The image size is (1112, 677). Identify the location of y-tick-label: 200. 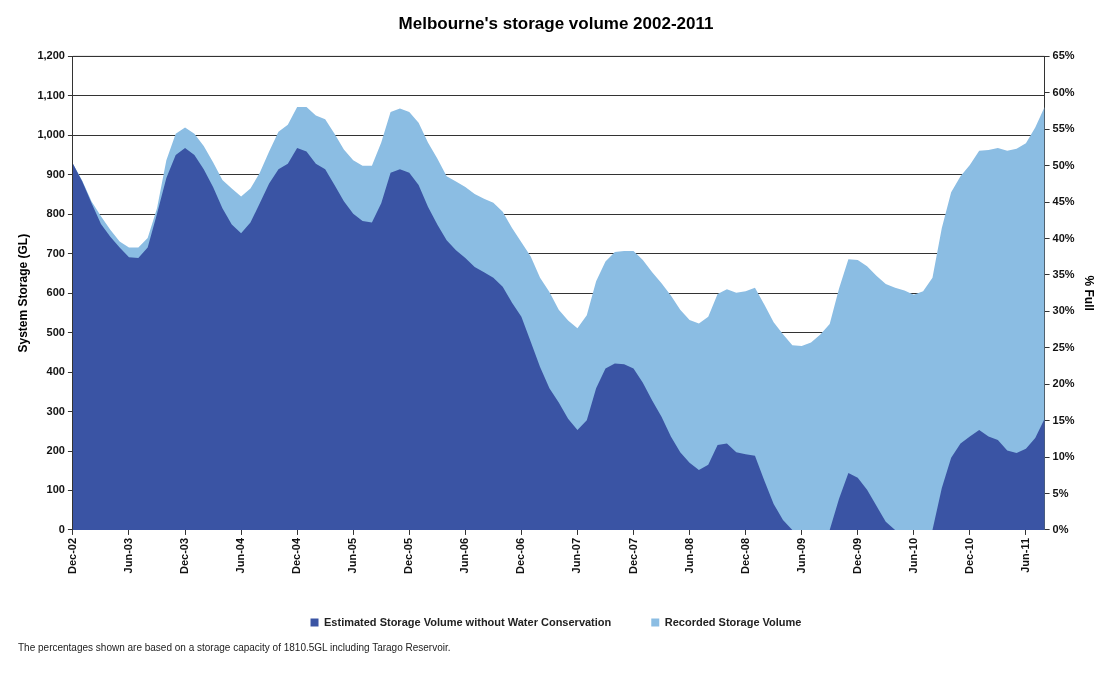
(55, 450).